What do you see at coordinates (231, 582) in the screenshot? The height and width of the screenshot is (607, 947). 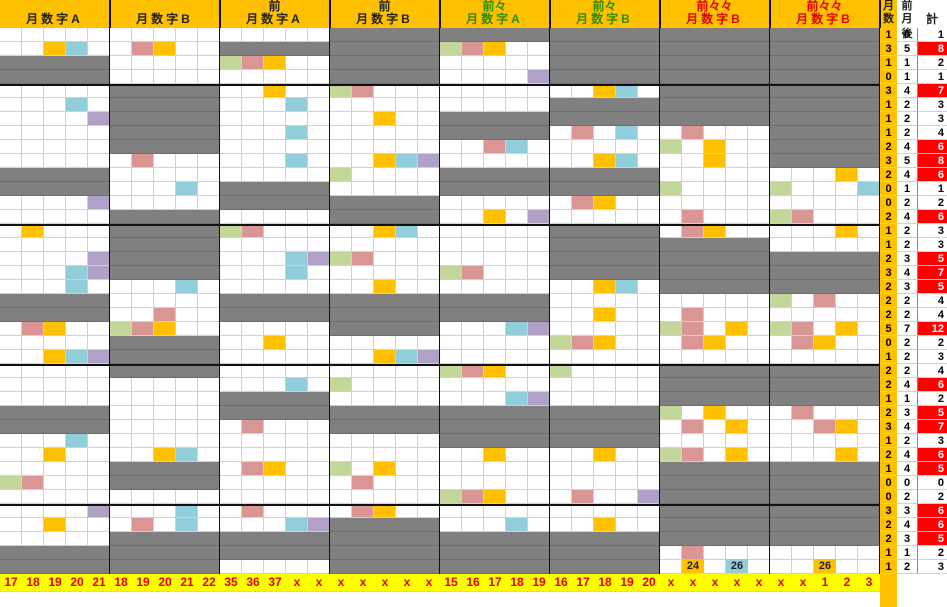 I see `footer-value: 35` at bounding box center [231, 582].